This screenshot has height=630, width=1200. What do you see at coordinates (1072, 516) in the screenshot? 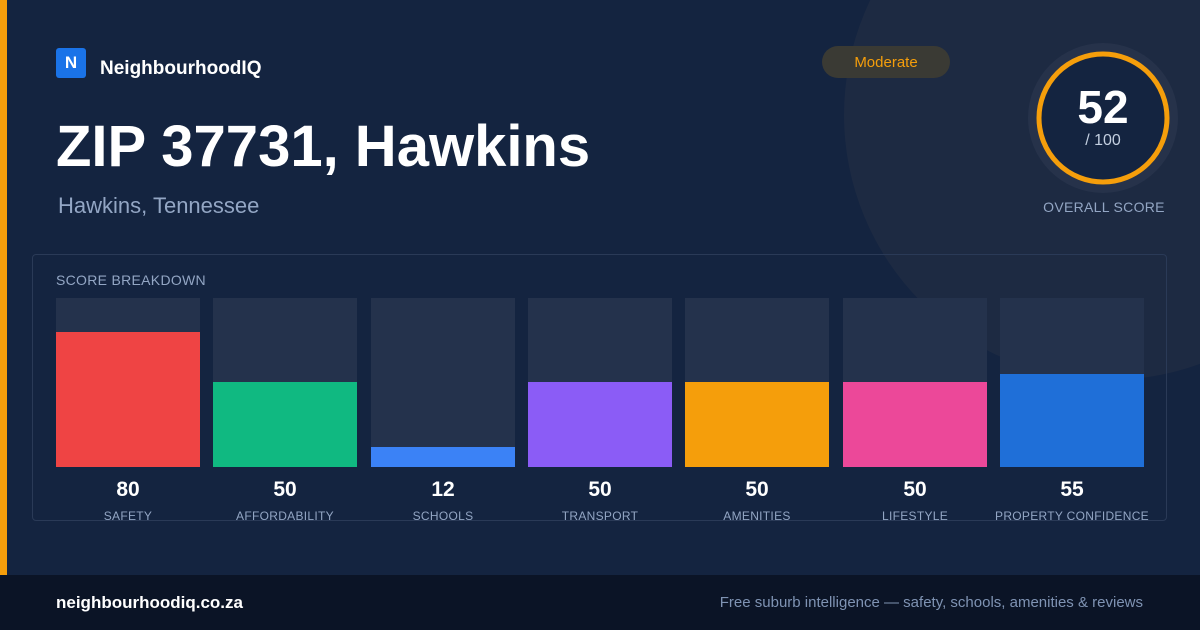
I see `bar-label: PROPERTY CONFIDENCE` at bounding box center [1072, 516].